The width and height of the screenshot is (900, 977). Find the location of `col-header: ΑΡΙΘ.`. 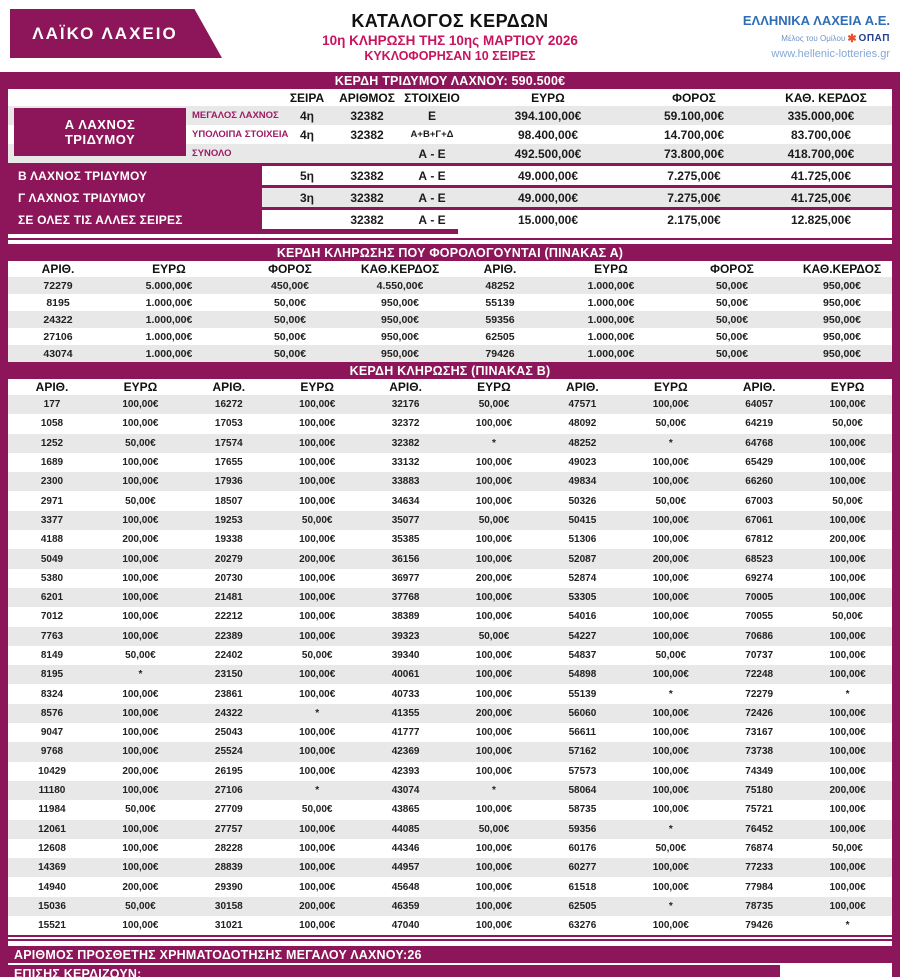

col-header: ΑΡΙΘ. is located at coordinates (500, 269).